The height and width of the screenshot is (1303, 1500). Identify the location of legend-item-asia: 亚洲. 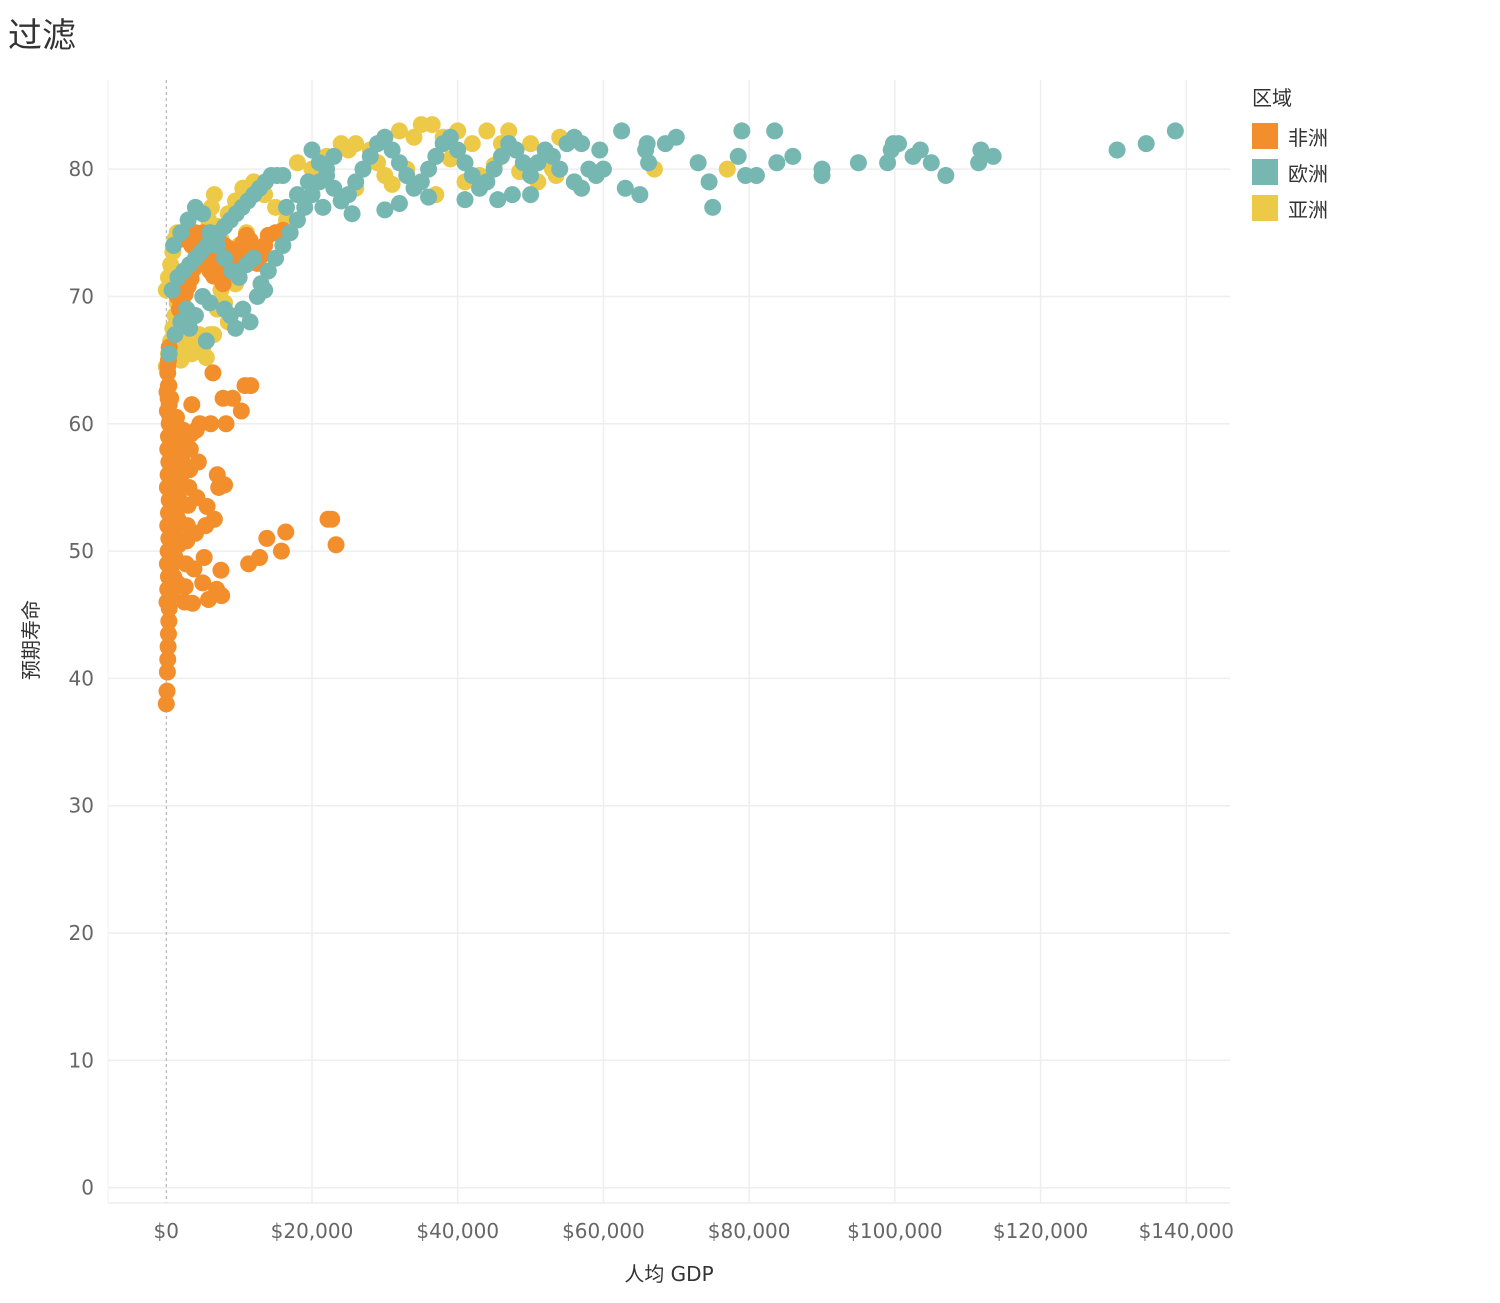
(1372, 208).